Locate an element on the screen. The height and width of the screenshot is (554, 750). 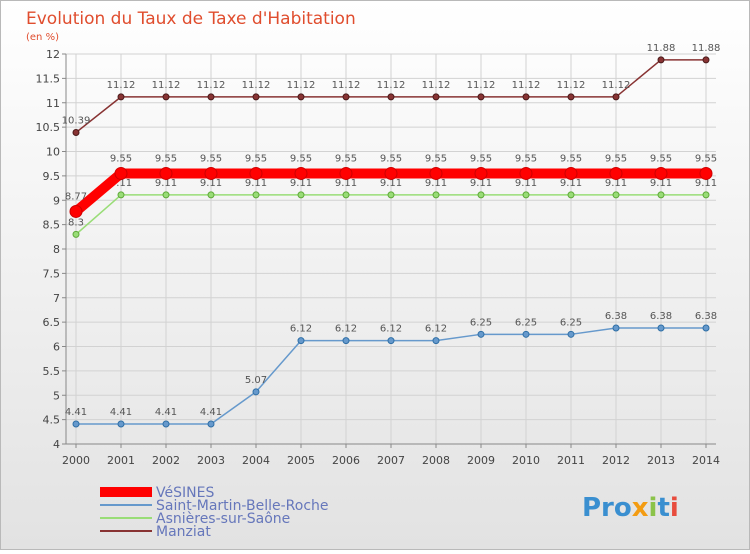
y-tick-label: 6.5 is located at coordinates (52, 322).